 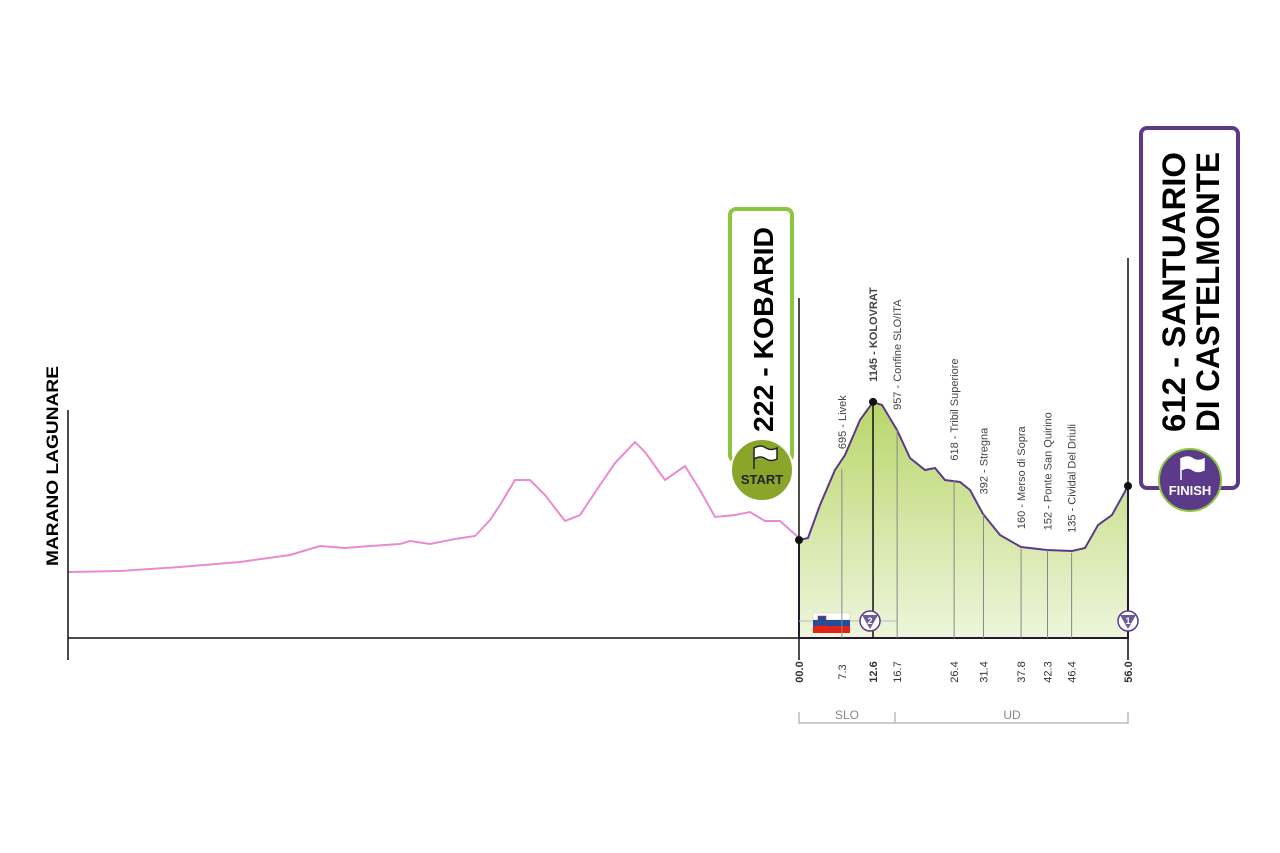 I want to click on start-badge-text: START, so click(x=762, y=479).